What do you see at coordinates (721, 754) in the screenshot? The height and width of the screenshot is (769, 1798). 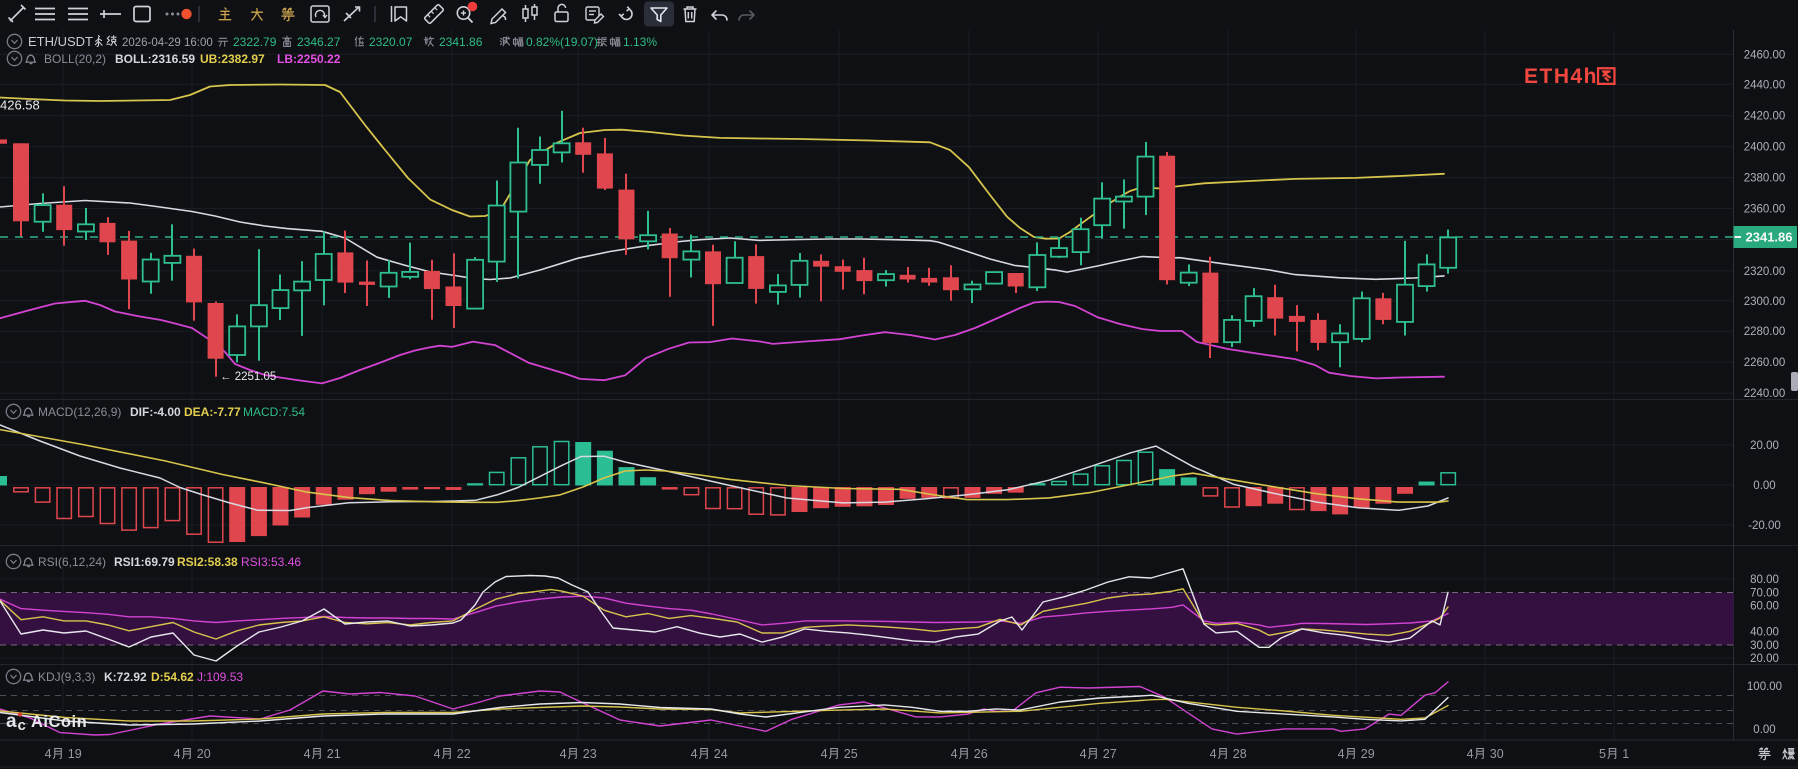 I see `svg-text: 24` at bounding box center [721, 754].